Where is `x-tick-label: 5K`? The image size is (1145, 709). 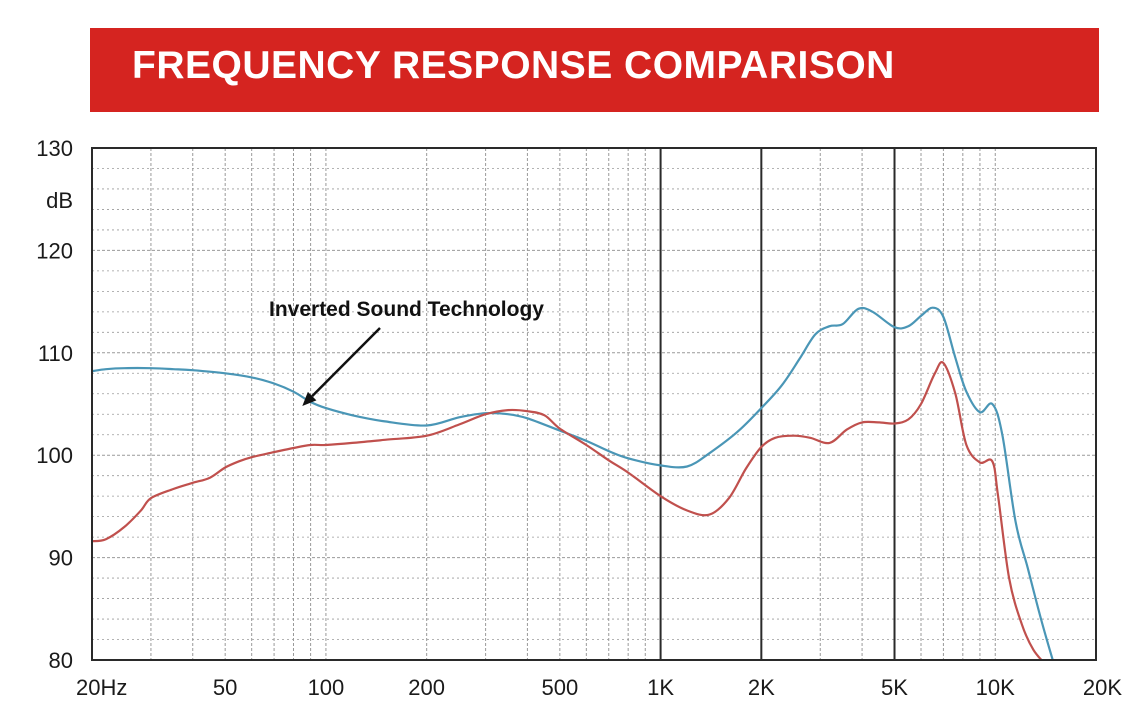 x-tick-label: 5K is located at coordinates (894, 687).